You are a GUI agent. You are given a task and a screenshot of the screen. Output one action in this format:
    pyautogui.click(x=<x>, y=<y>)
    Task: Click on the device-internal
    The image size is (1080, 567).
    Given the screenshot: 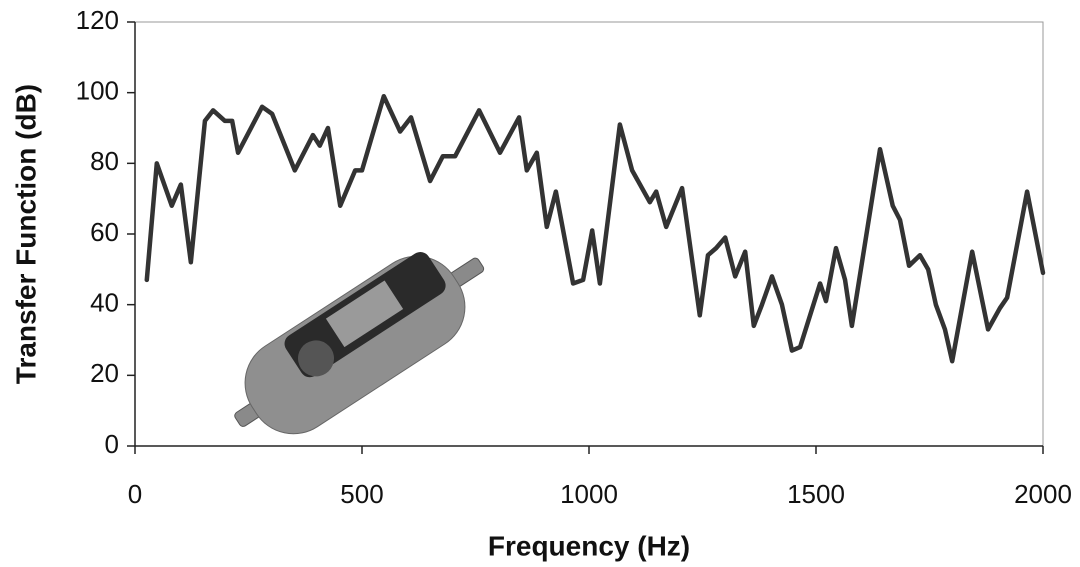 What is the action you would take?
    pyautogui.click(x=364, y=314)
    